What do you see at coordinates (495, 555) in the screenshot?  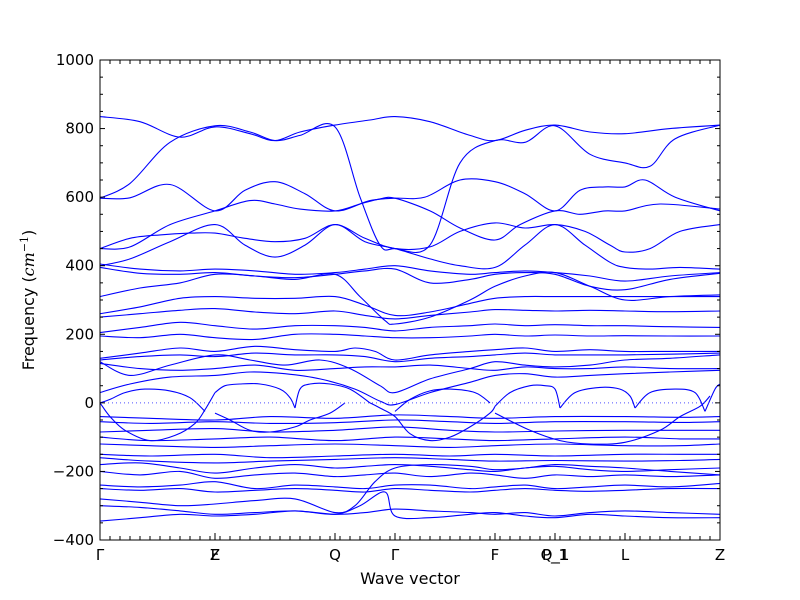 I see `x-tick-label-5: F` at bounding box center [495, 555].